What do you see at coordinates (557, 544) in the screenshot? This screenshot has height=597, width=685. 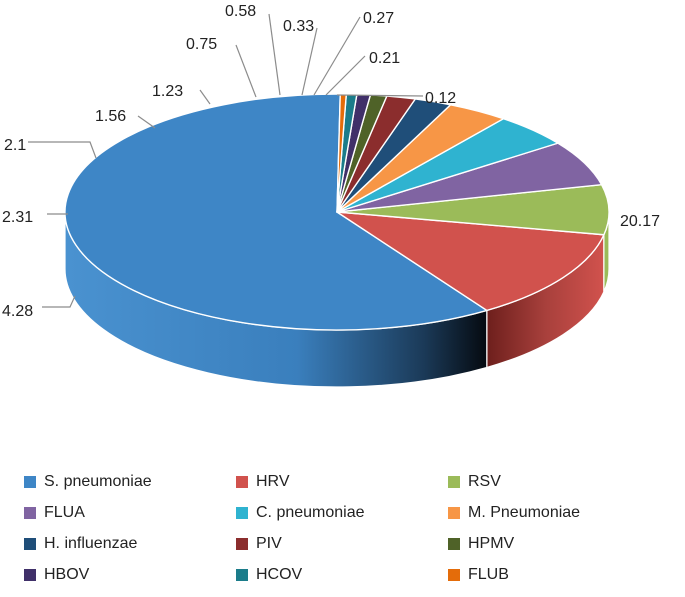 I see `legend-item-hpmv: HPMV` at bounding box center [557, 544].